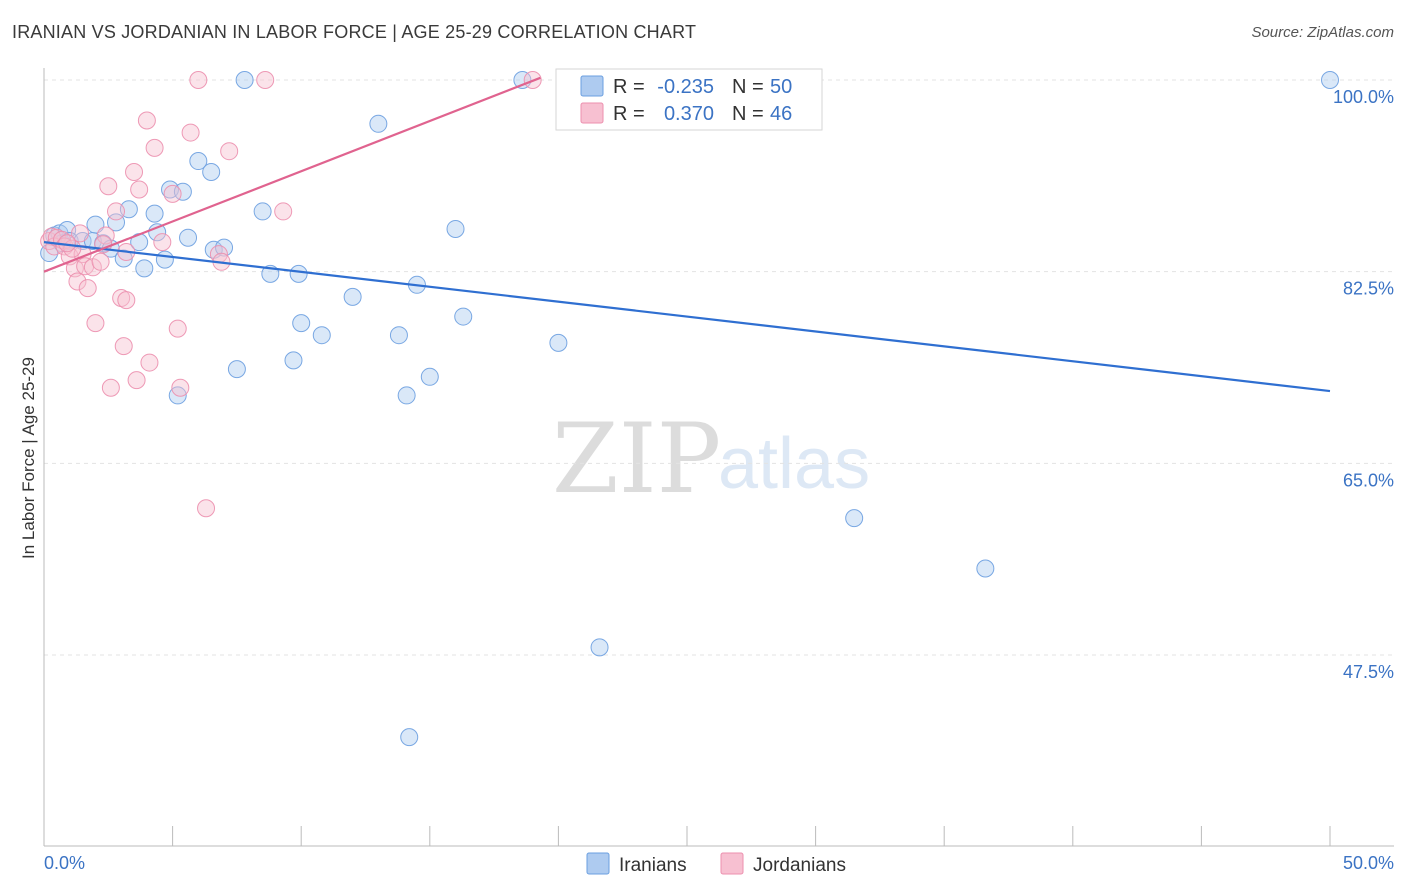 The height and width of the screenshot is (892, 1406). Describe the element at coordinates (1363, 384) in the screenshot. I see `y-tick-labels: 47.5% 65.0% 82.5% 100.0%` at that location.